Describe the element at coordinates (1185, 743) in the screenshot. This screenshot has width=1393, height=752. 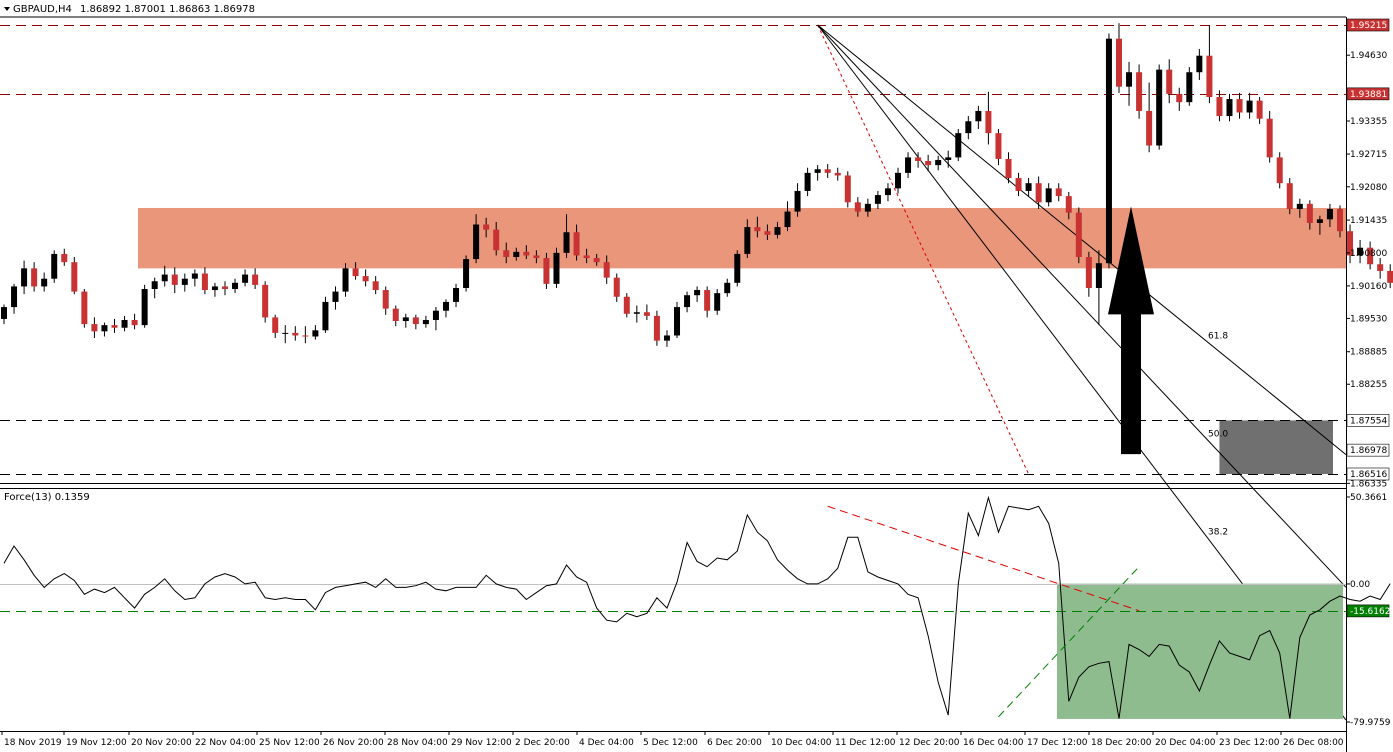
I see `time-tick-label: 20 Dec 04:00` at that location.